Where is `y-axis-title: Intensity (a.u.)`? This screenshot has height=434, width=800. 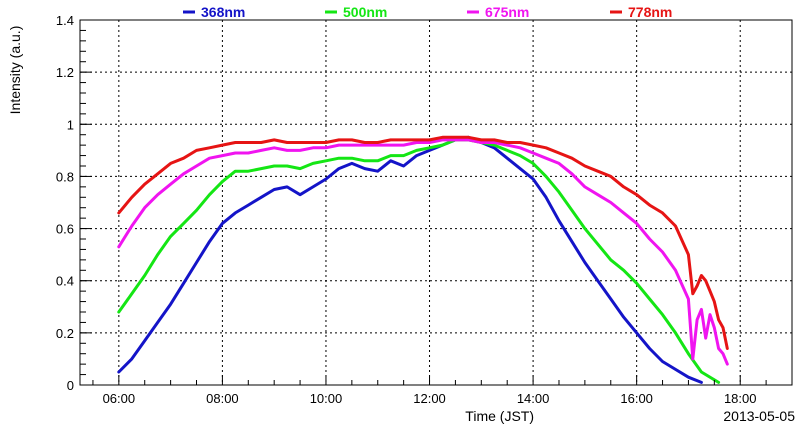 y-axis-title: Intensity (a.u.) is located at coordinates (15, 70).